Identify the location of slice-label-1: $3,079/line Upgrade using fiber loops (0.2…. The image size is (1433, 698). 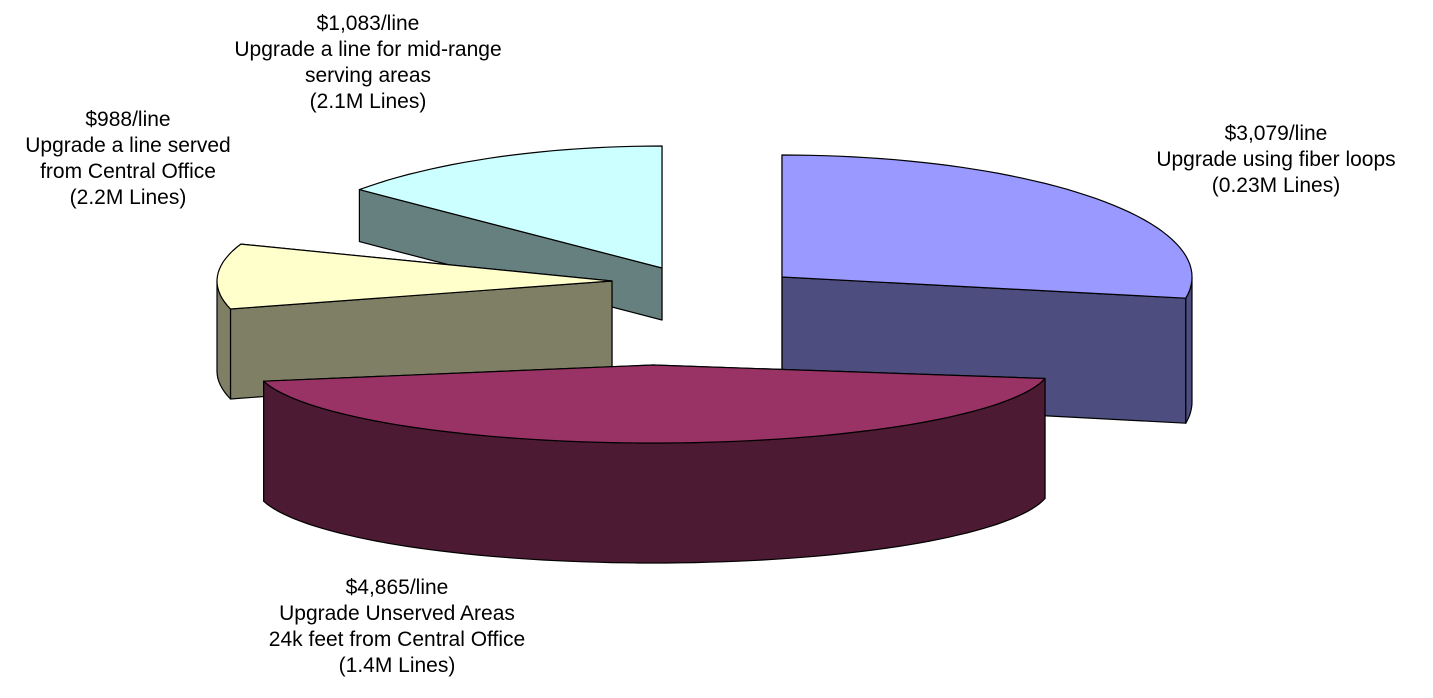
(1275, 159).